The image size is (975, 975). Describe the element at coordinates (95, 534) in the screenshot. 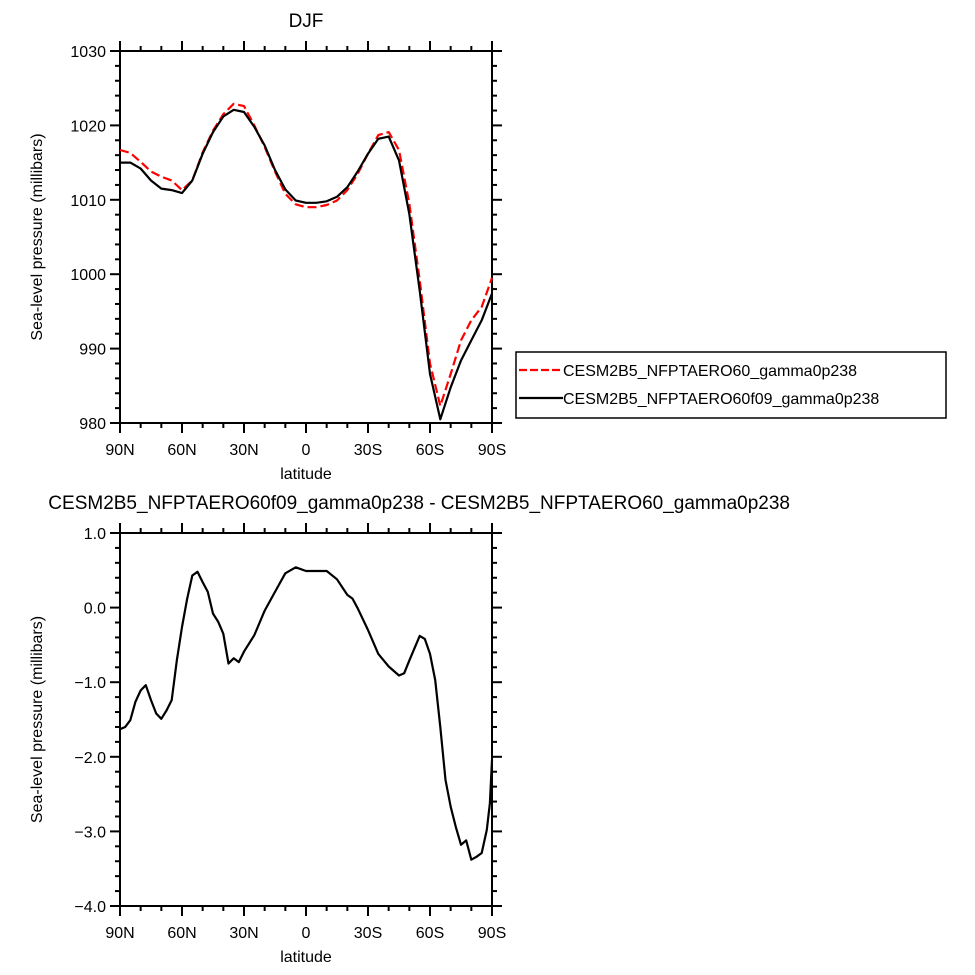

I see `y-tick-label: 1.0` at that location.